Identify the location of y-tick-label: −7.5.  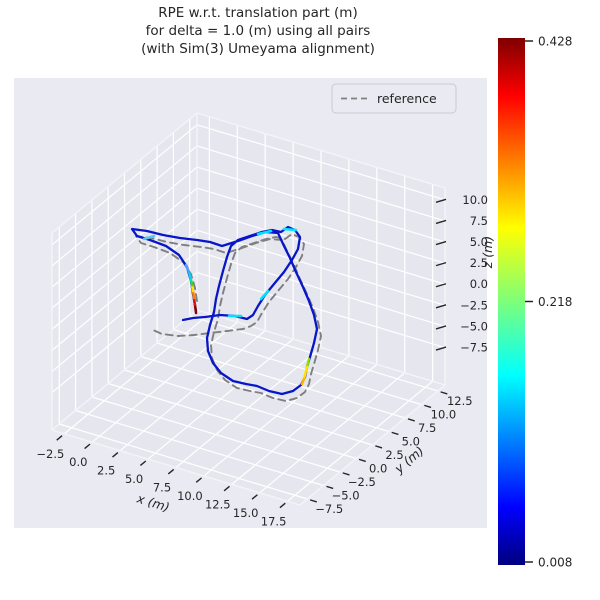
(329, 509).